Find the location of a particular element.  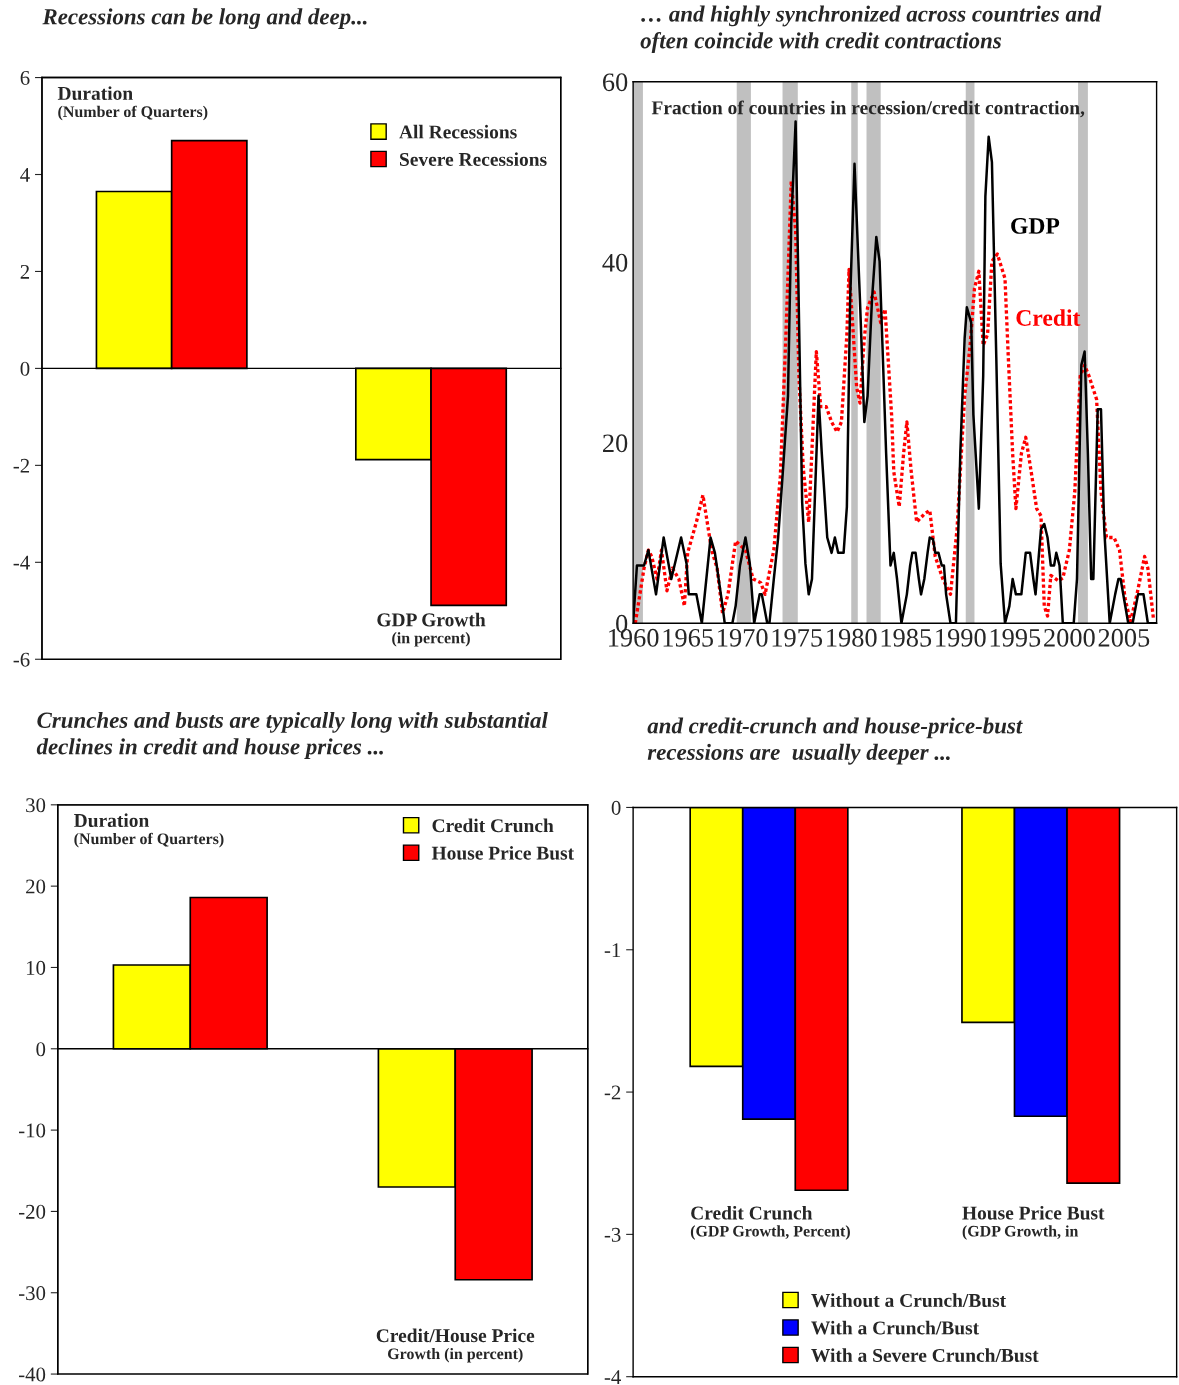

x-tick-label: GDP Growth (in percent) is located at coordinates (431, 629).